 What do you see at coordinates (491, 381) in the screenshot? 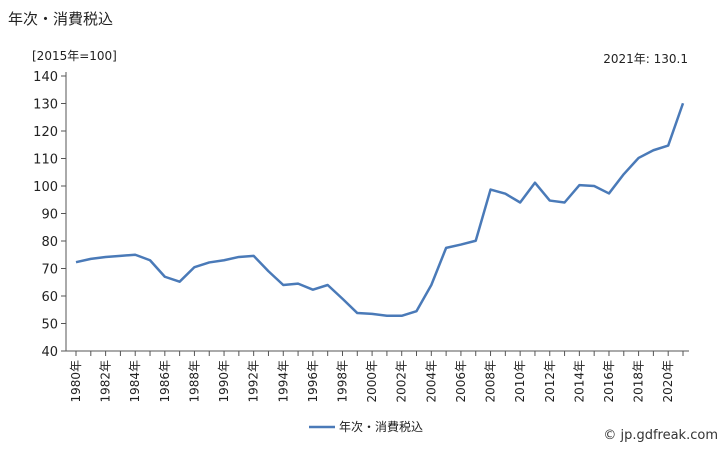
I see `x-tick-label: 2008年` at bounding box center [491, 381].